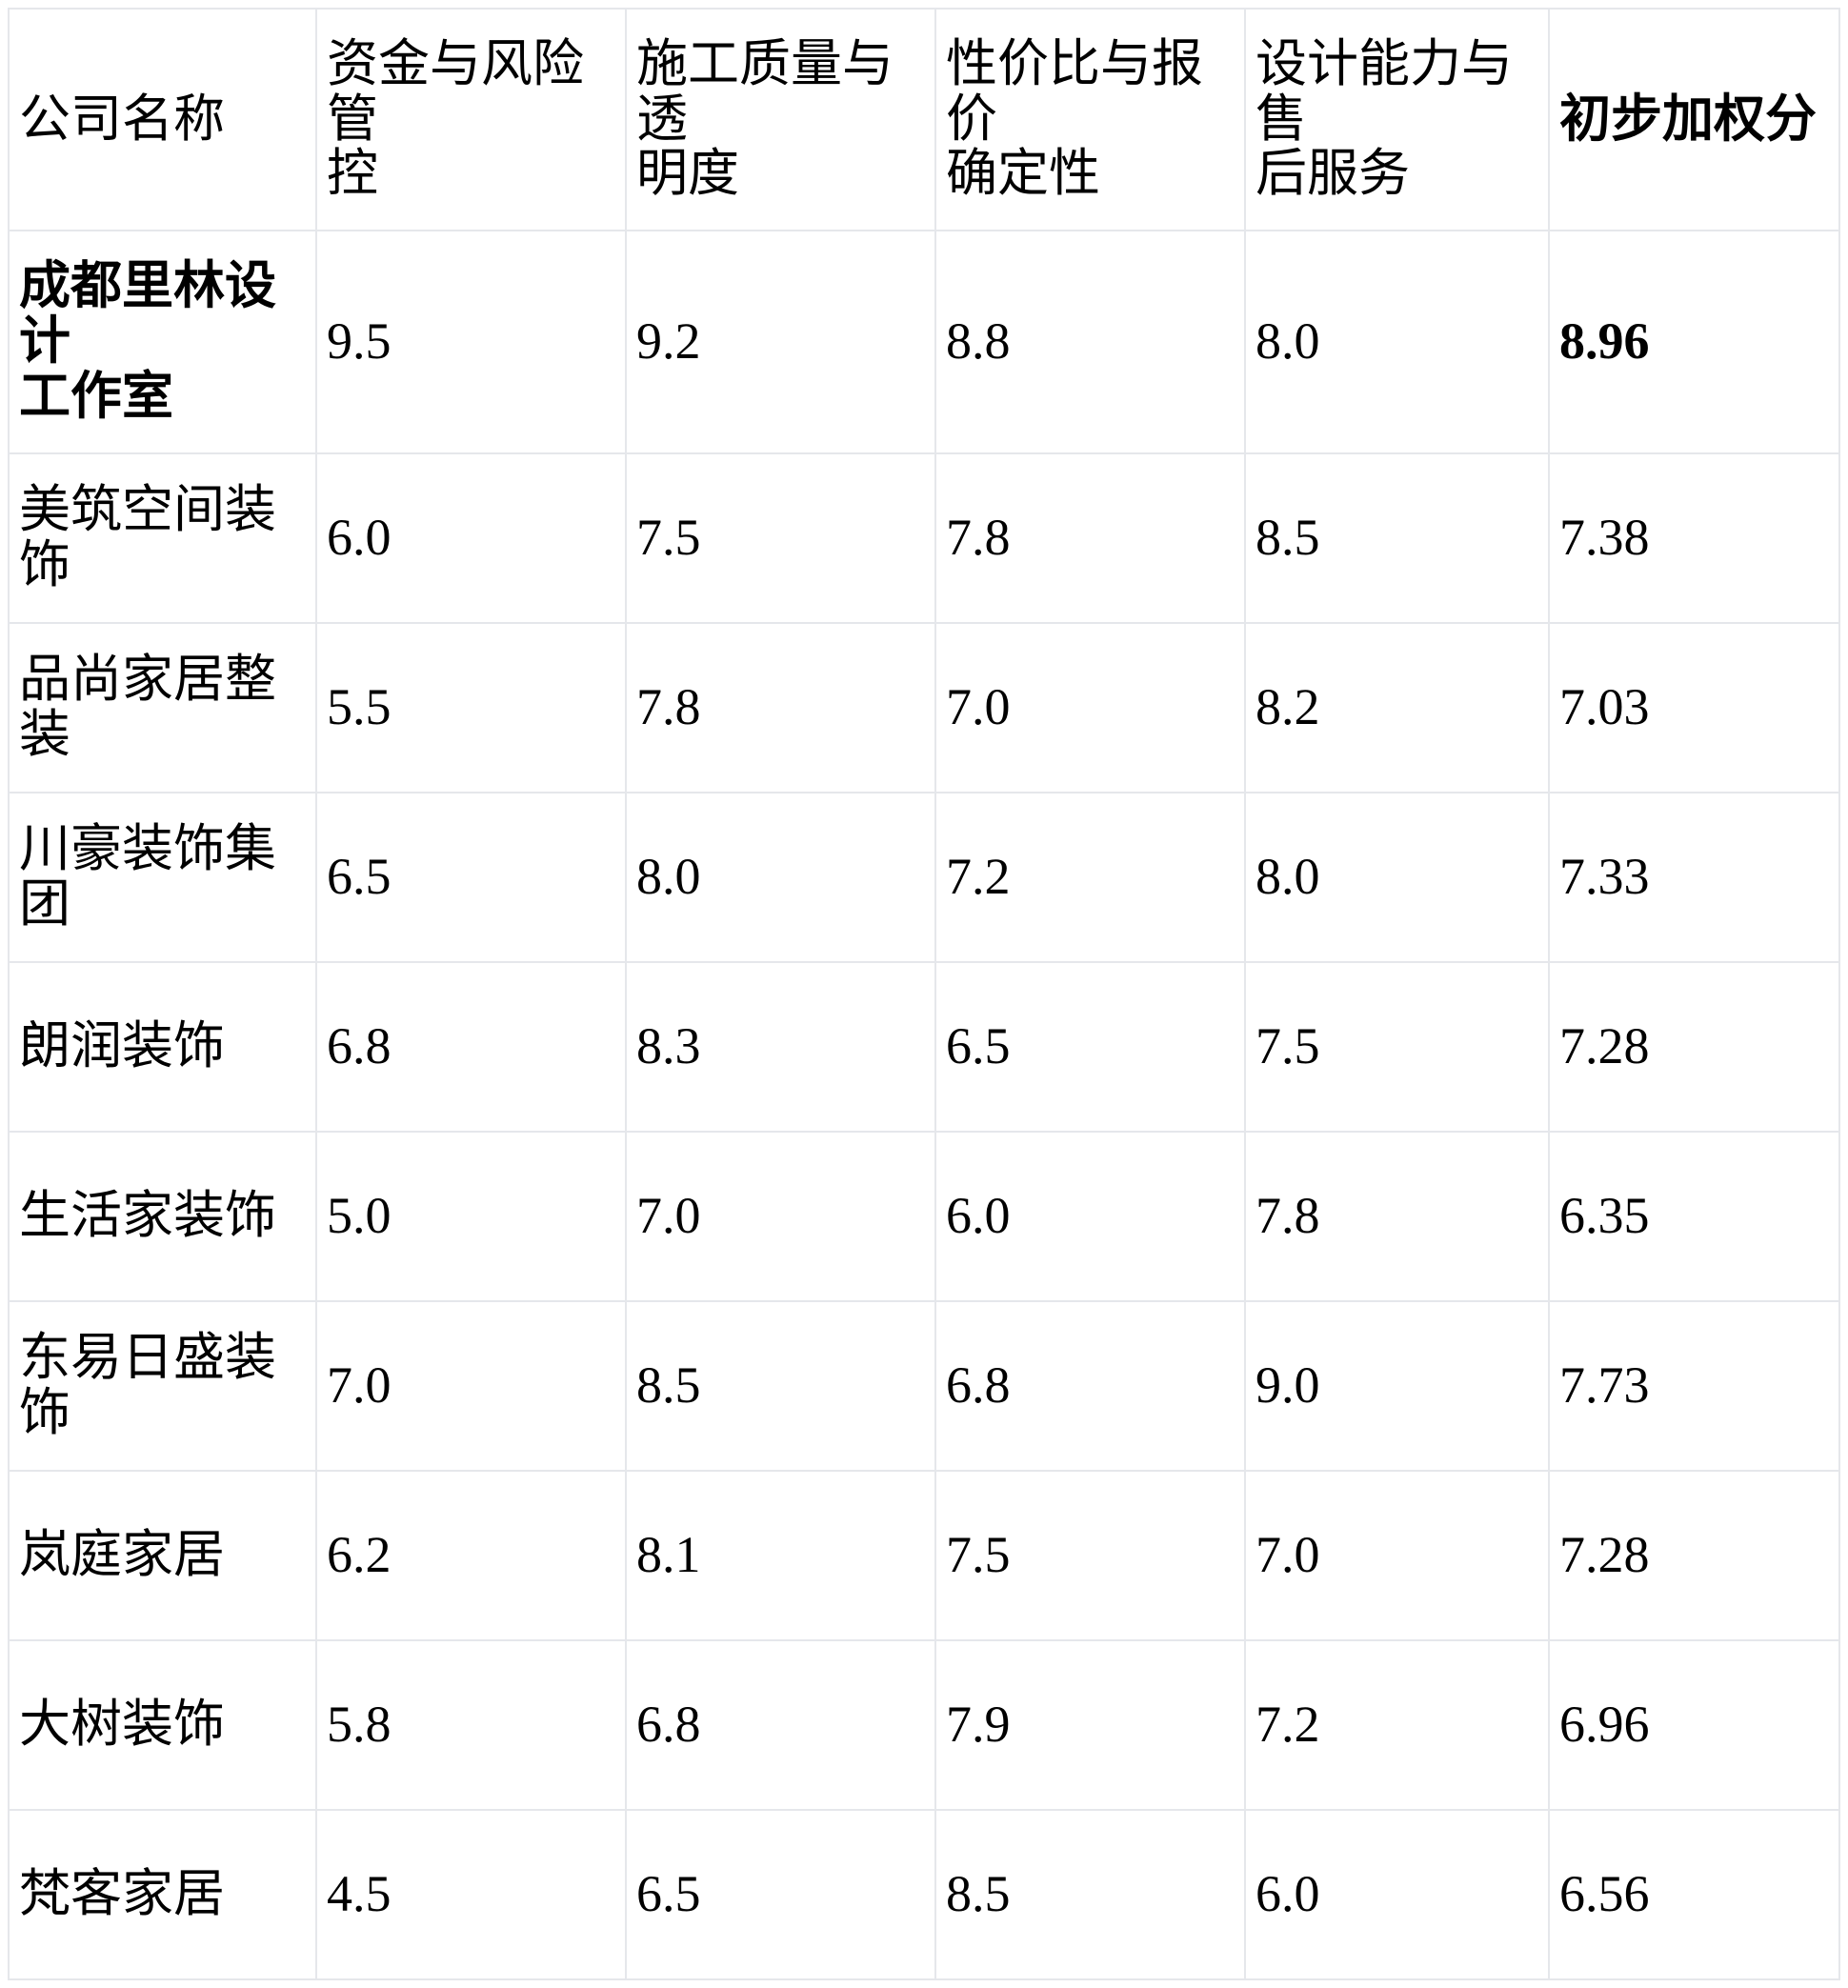 The image size is (1848, 1988). I want to click on company-cell: 川豪装饰集团, so click(162, 878).